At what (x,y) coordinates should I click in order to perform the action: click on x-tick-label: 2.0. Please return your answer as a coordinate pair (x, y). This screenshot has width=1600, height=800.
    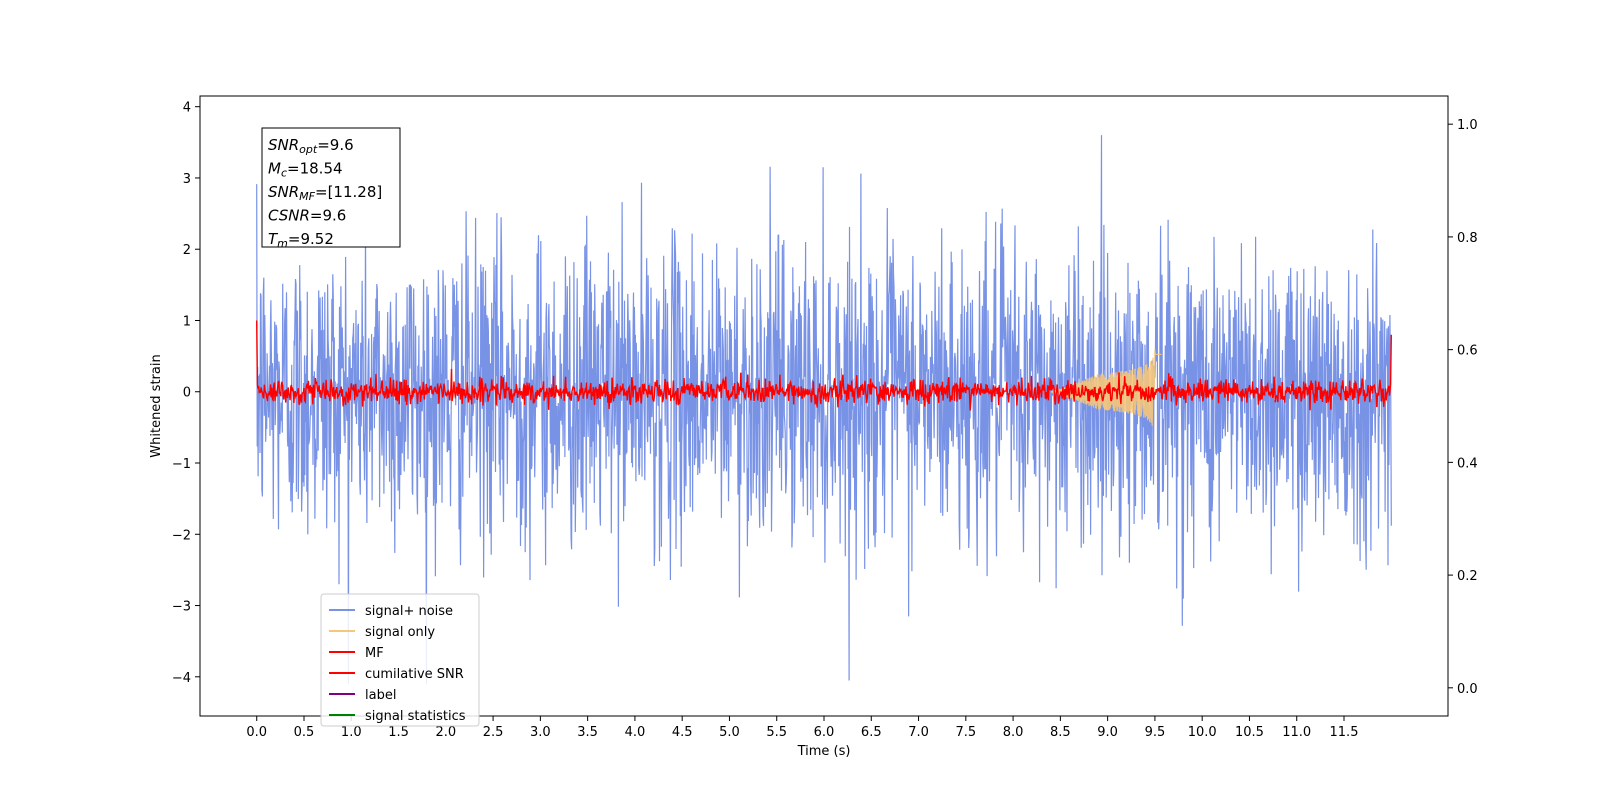
    Looking at the image, I should click on (445, 732).